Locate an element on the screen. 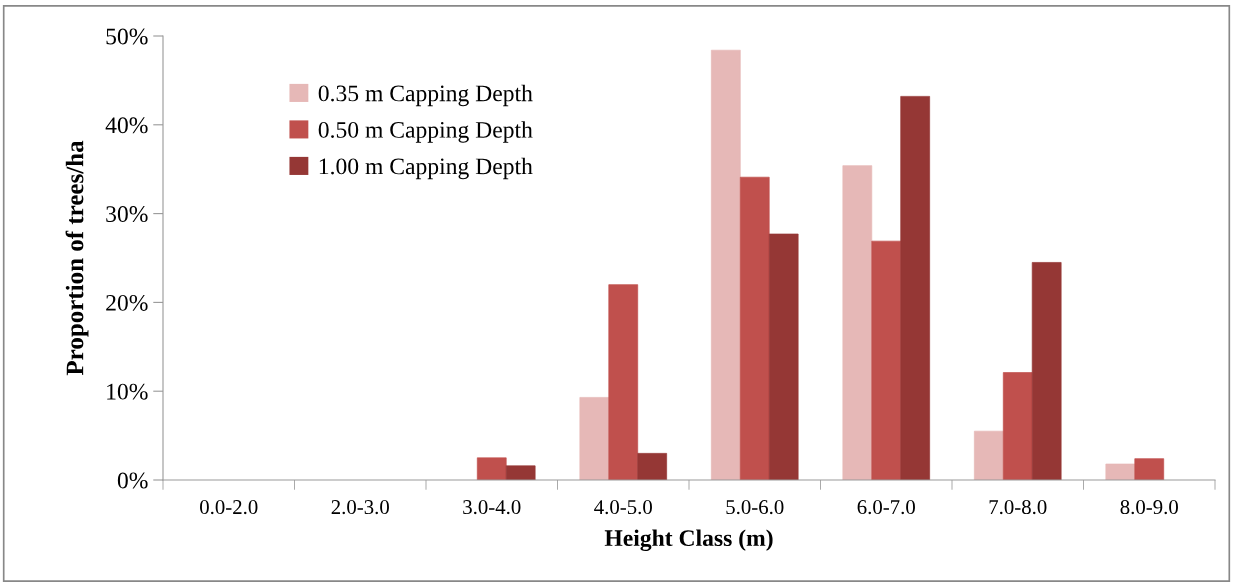  y-tick-label: 30% is located at coordinates (127, 214).